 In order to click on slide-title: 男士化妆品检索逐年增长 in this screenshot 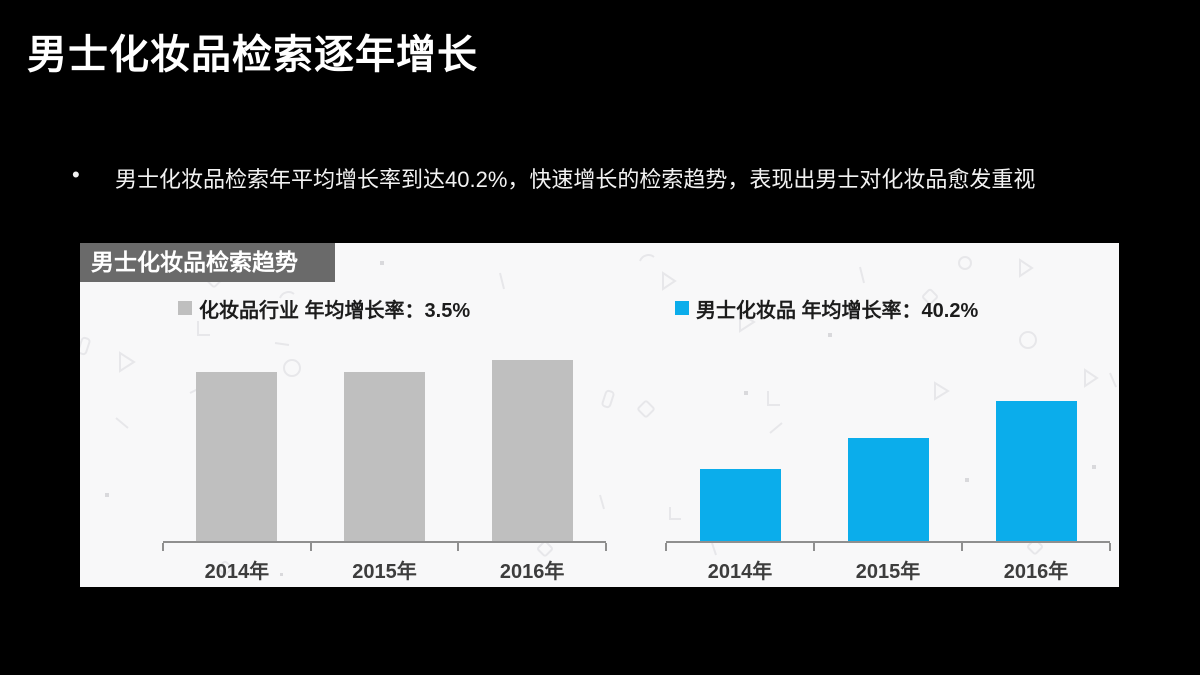, I will do `click(252, 55)`.